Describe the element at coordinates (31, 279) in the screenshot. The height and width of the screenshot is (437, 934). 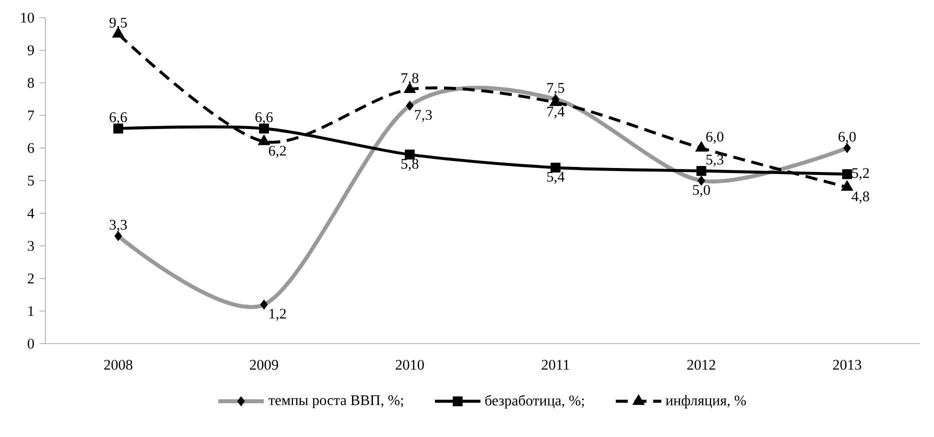
I see `y-tick-label: 2` at that location.